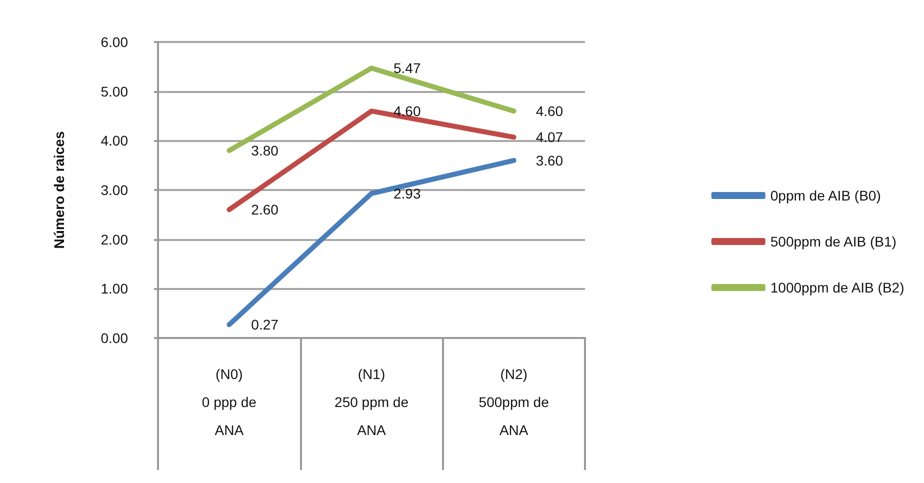 This screenshot has width=924, height=483. I want to click on x-tick-label: (N2) 500ppm de ANA, so click(514, 402).